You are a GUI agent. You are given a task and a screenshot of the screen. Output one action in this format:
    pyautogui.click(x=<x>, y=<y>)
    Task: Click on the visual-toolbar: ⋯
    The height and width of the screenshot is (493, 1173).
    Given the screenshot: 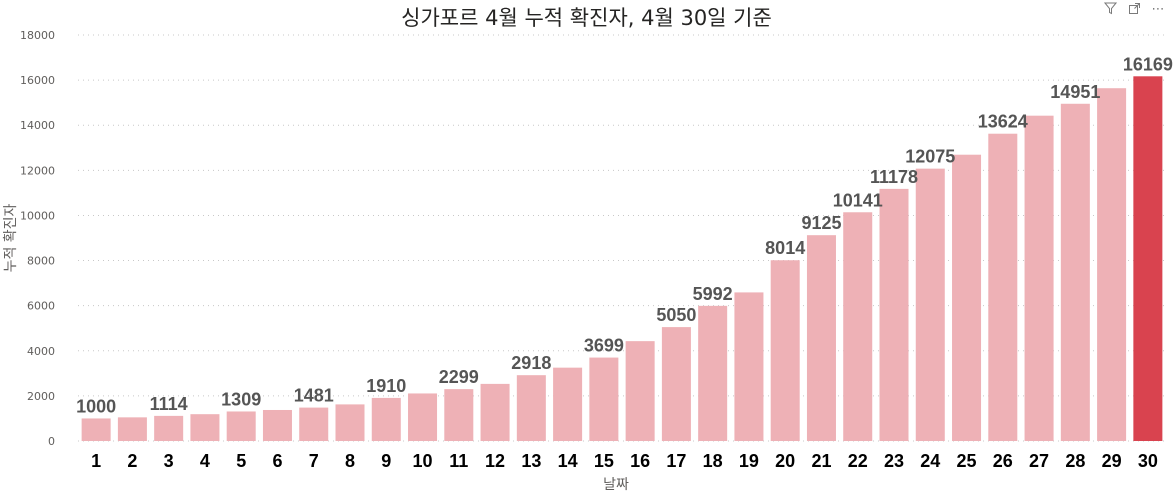 What is the action you would take?
    pyautogui.click(x=1134, y=10)
    